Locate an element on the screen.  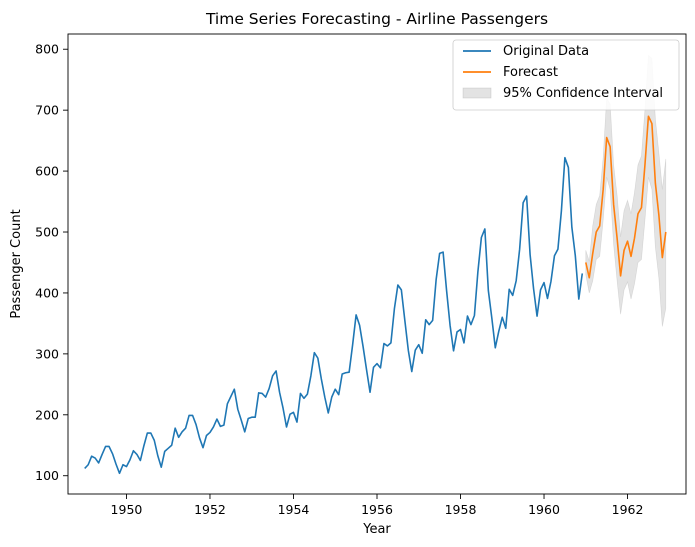
y-tick-label: 100 is located at coordinates (47, 475).